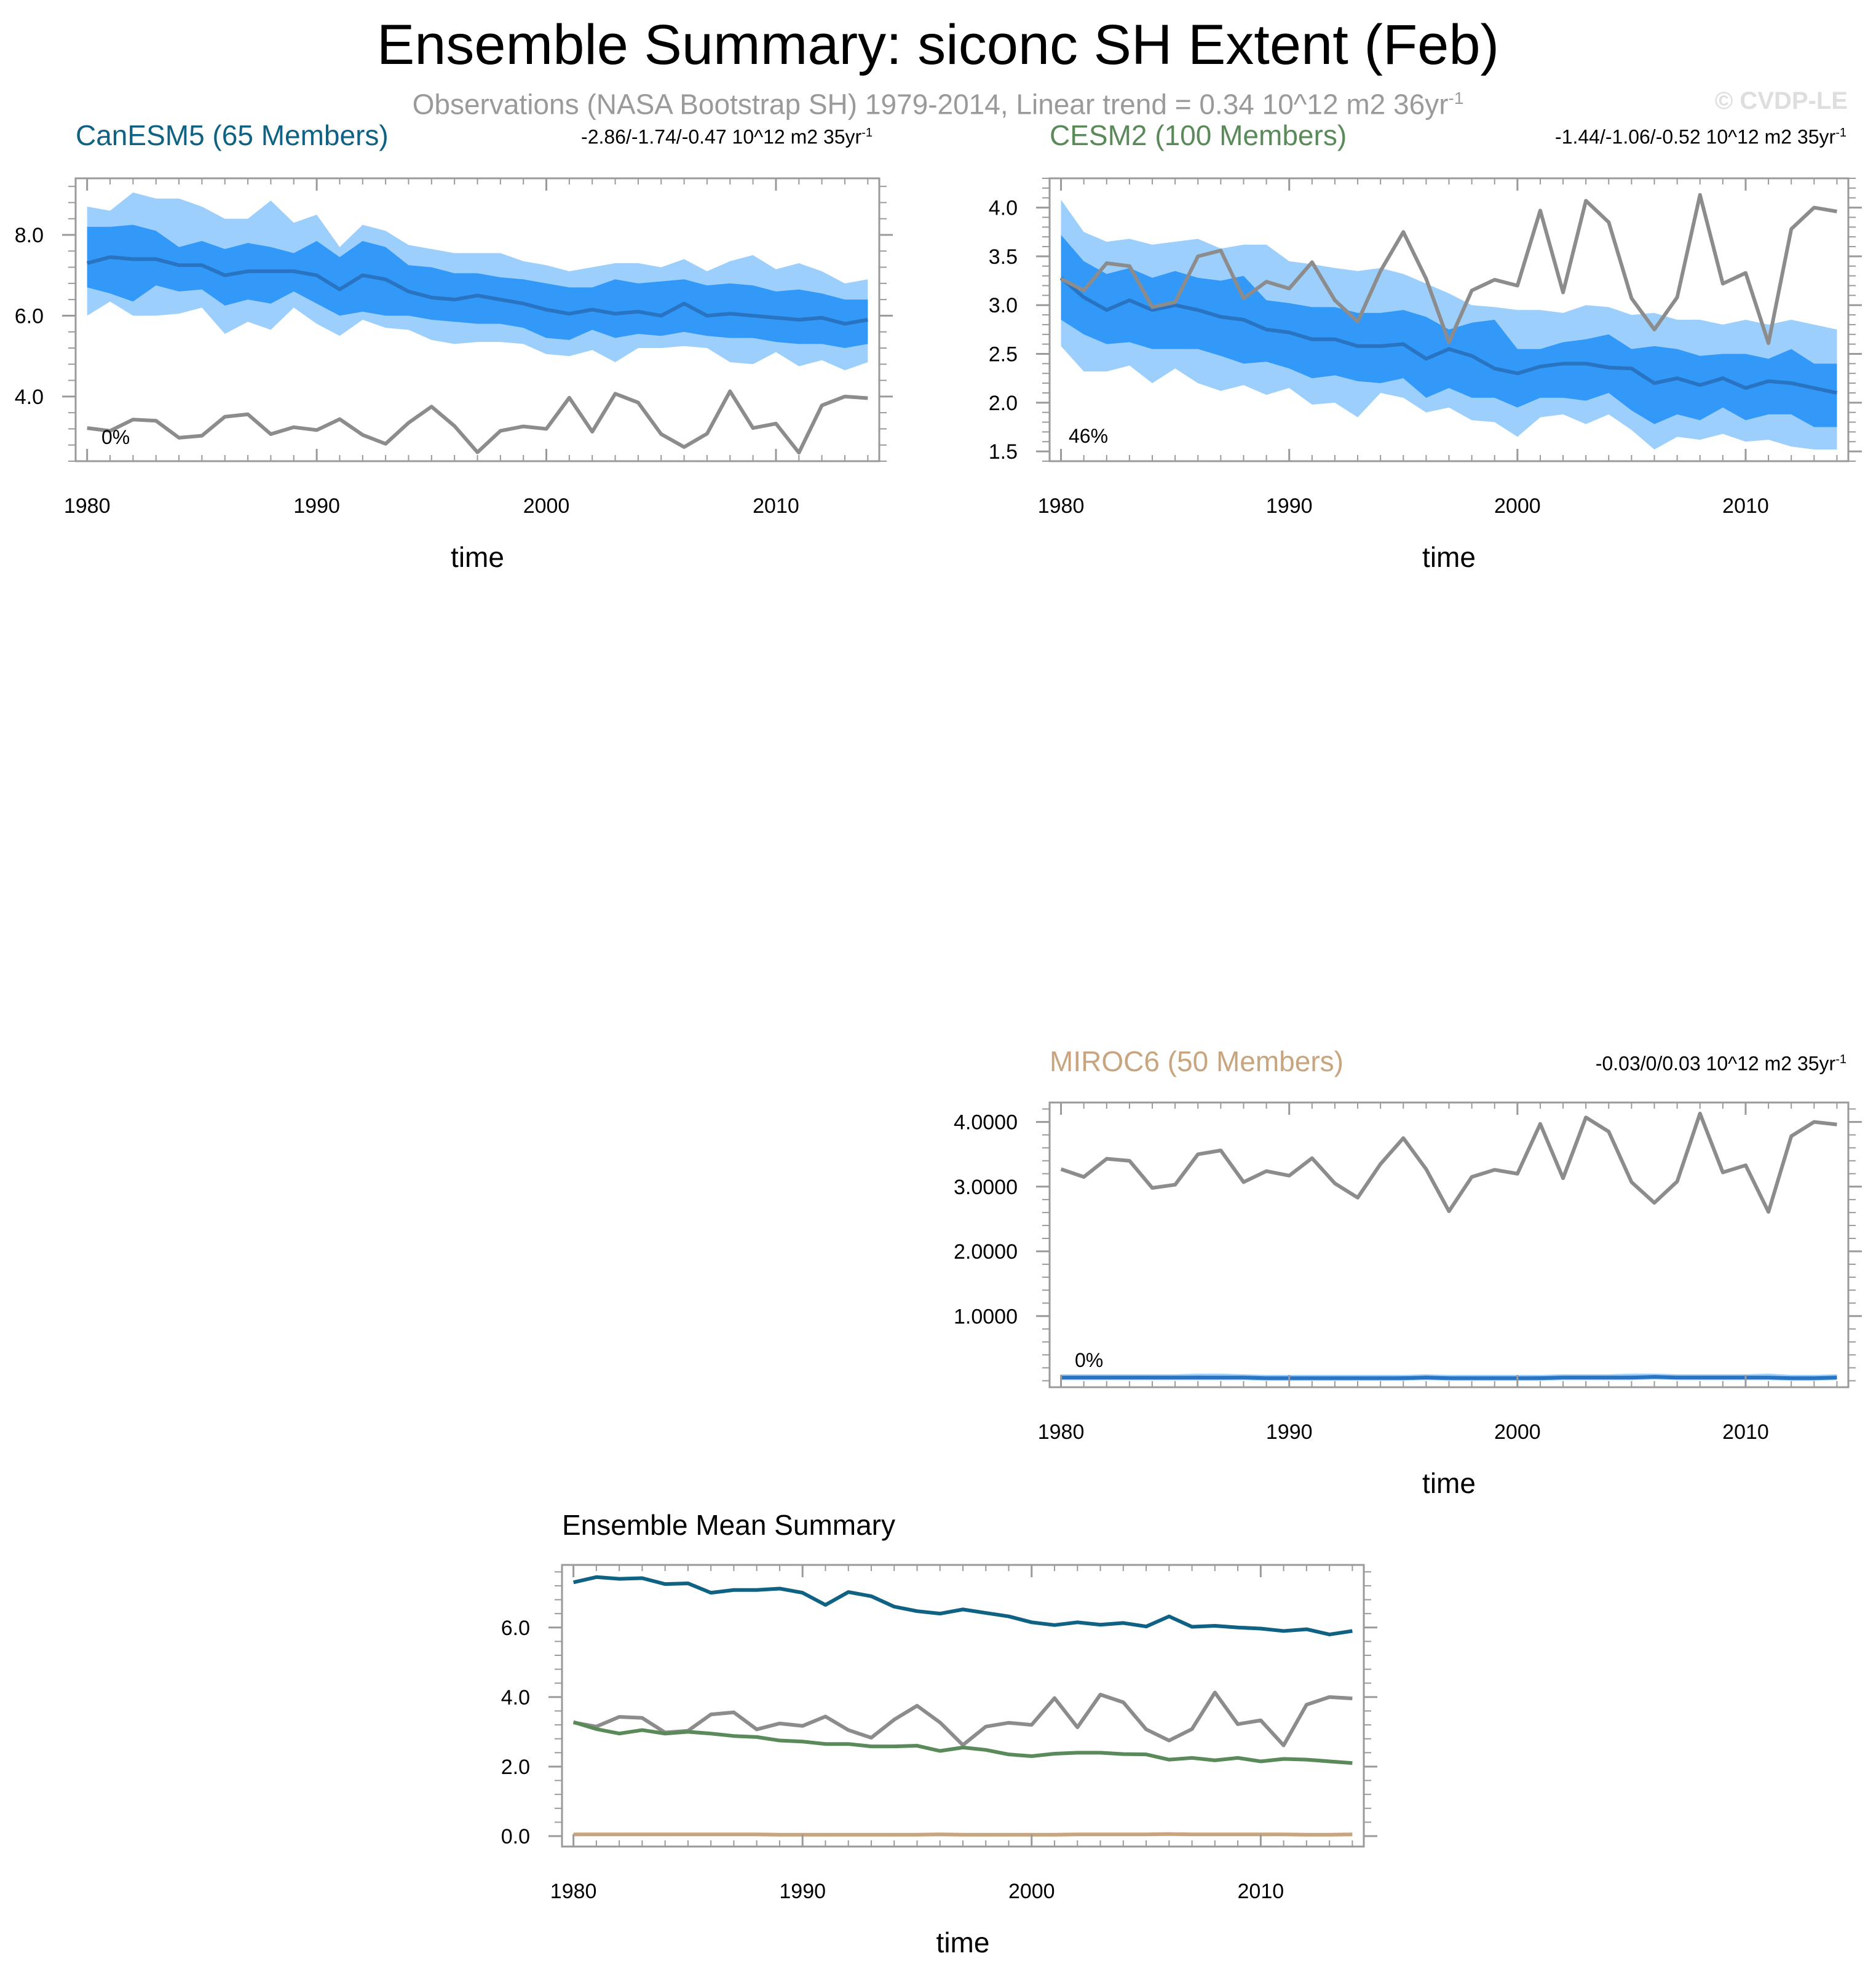 This screenshot has height=1964, width=1876. I want to click on ensemble-mean-summary-x-tick-label: 2010, so click(1261, 1891).